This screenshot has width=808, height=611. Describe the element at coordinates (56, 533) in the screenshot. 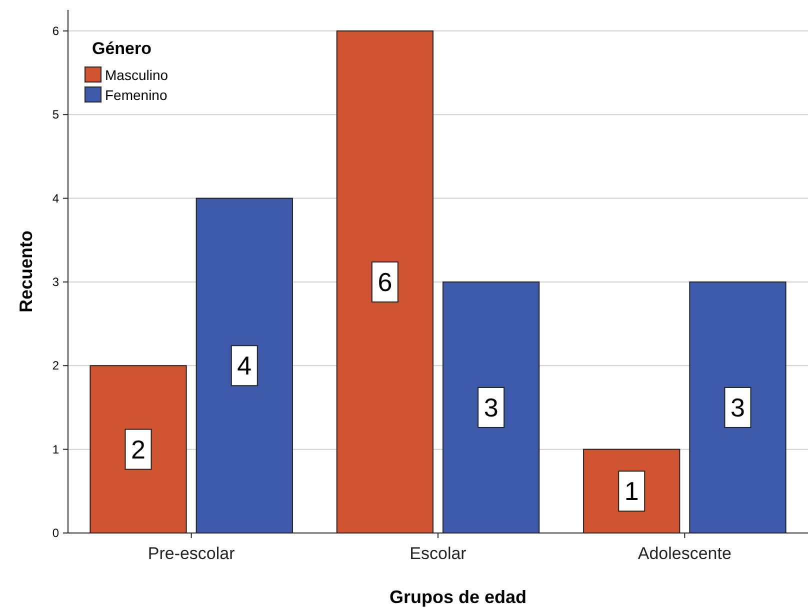

I see `y-tick-label: 0` at that location.